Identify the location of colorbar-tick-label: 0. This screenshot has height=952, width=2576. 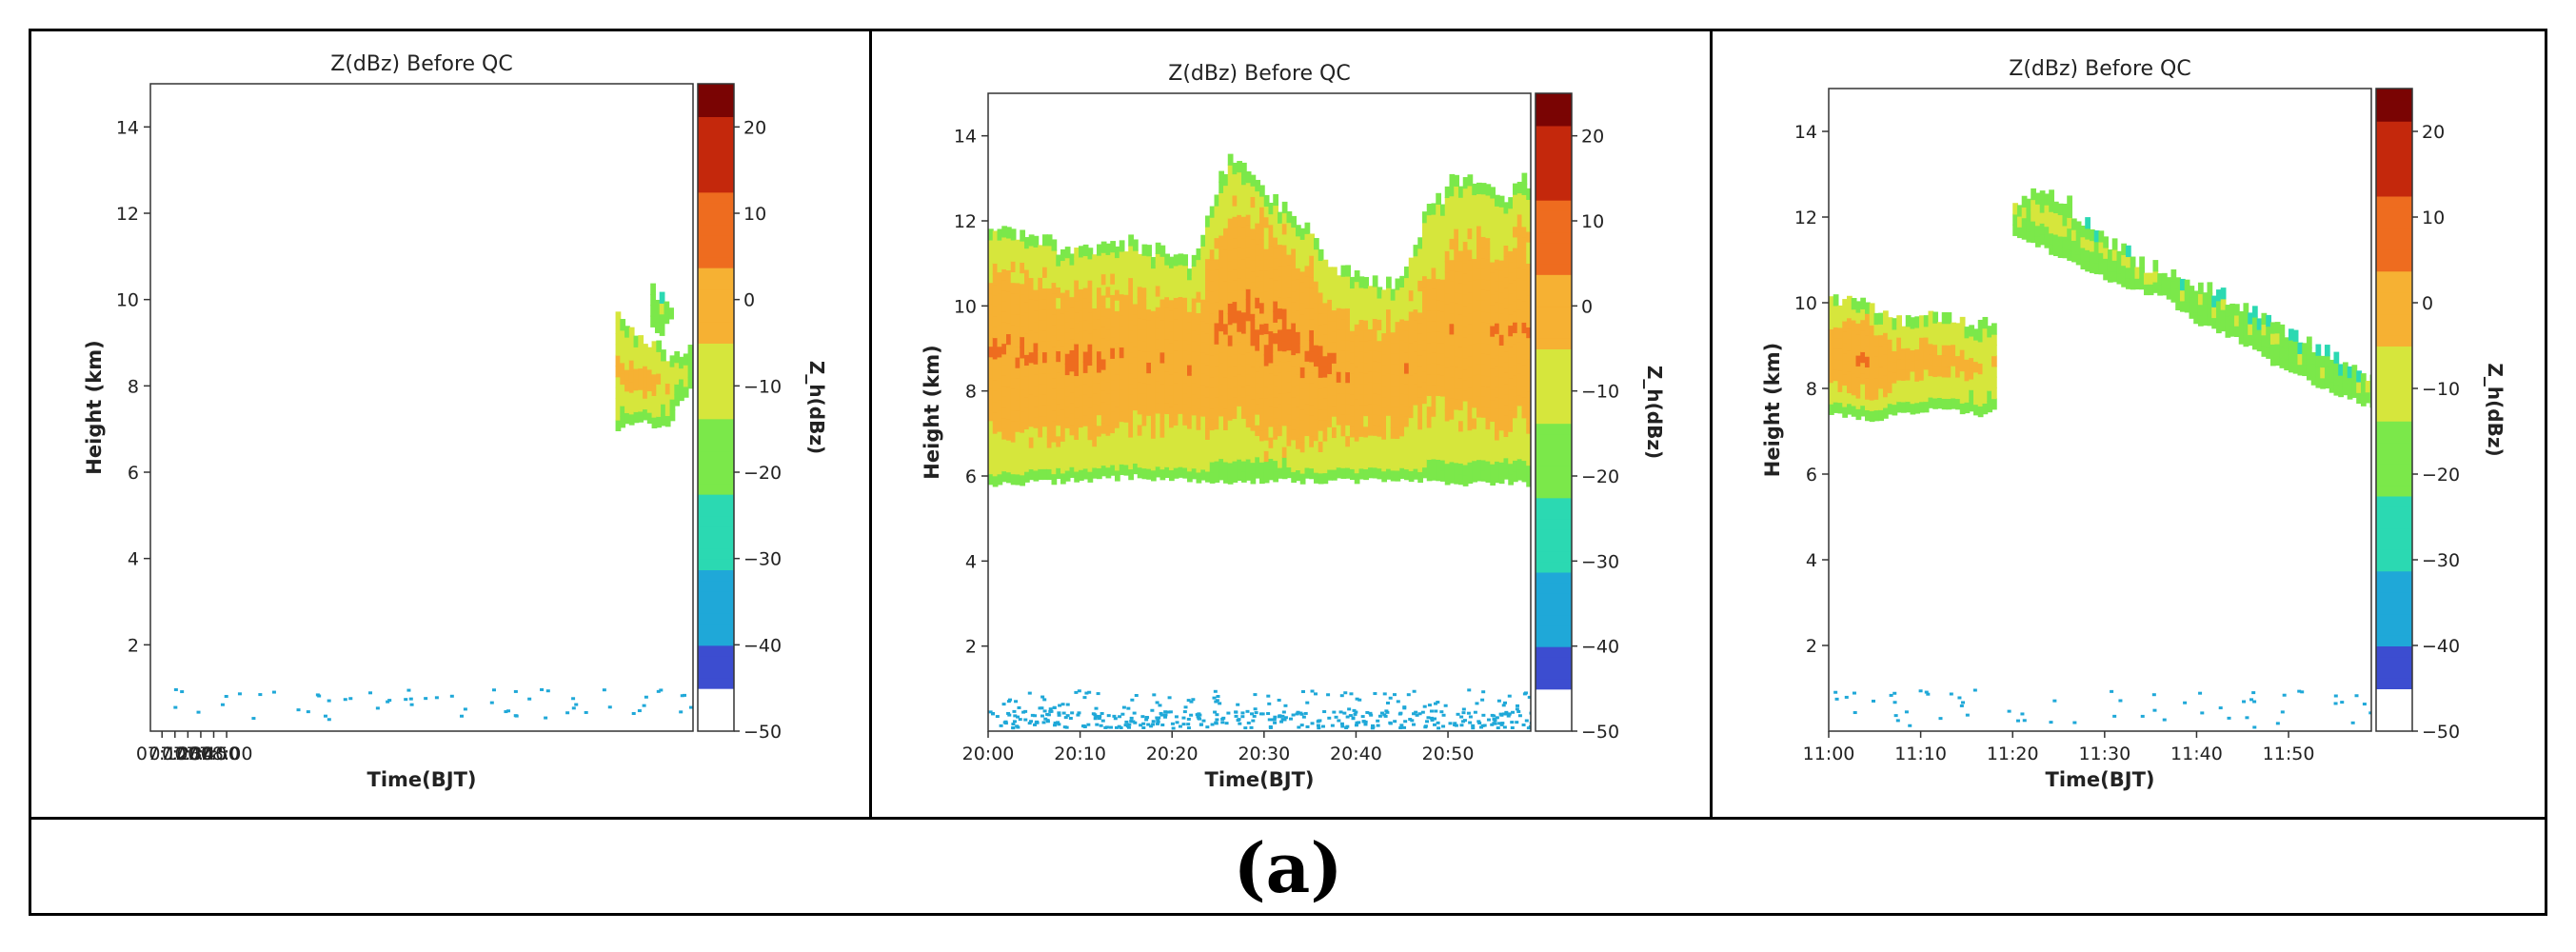
(2427, 303).